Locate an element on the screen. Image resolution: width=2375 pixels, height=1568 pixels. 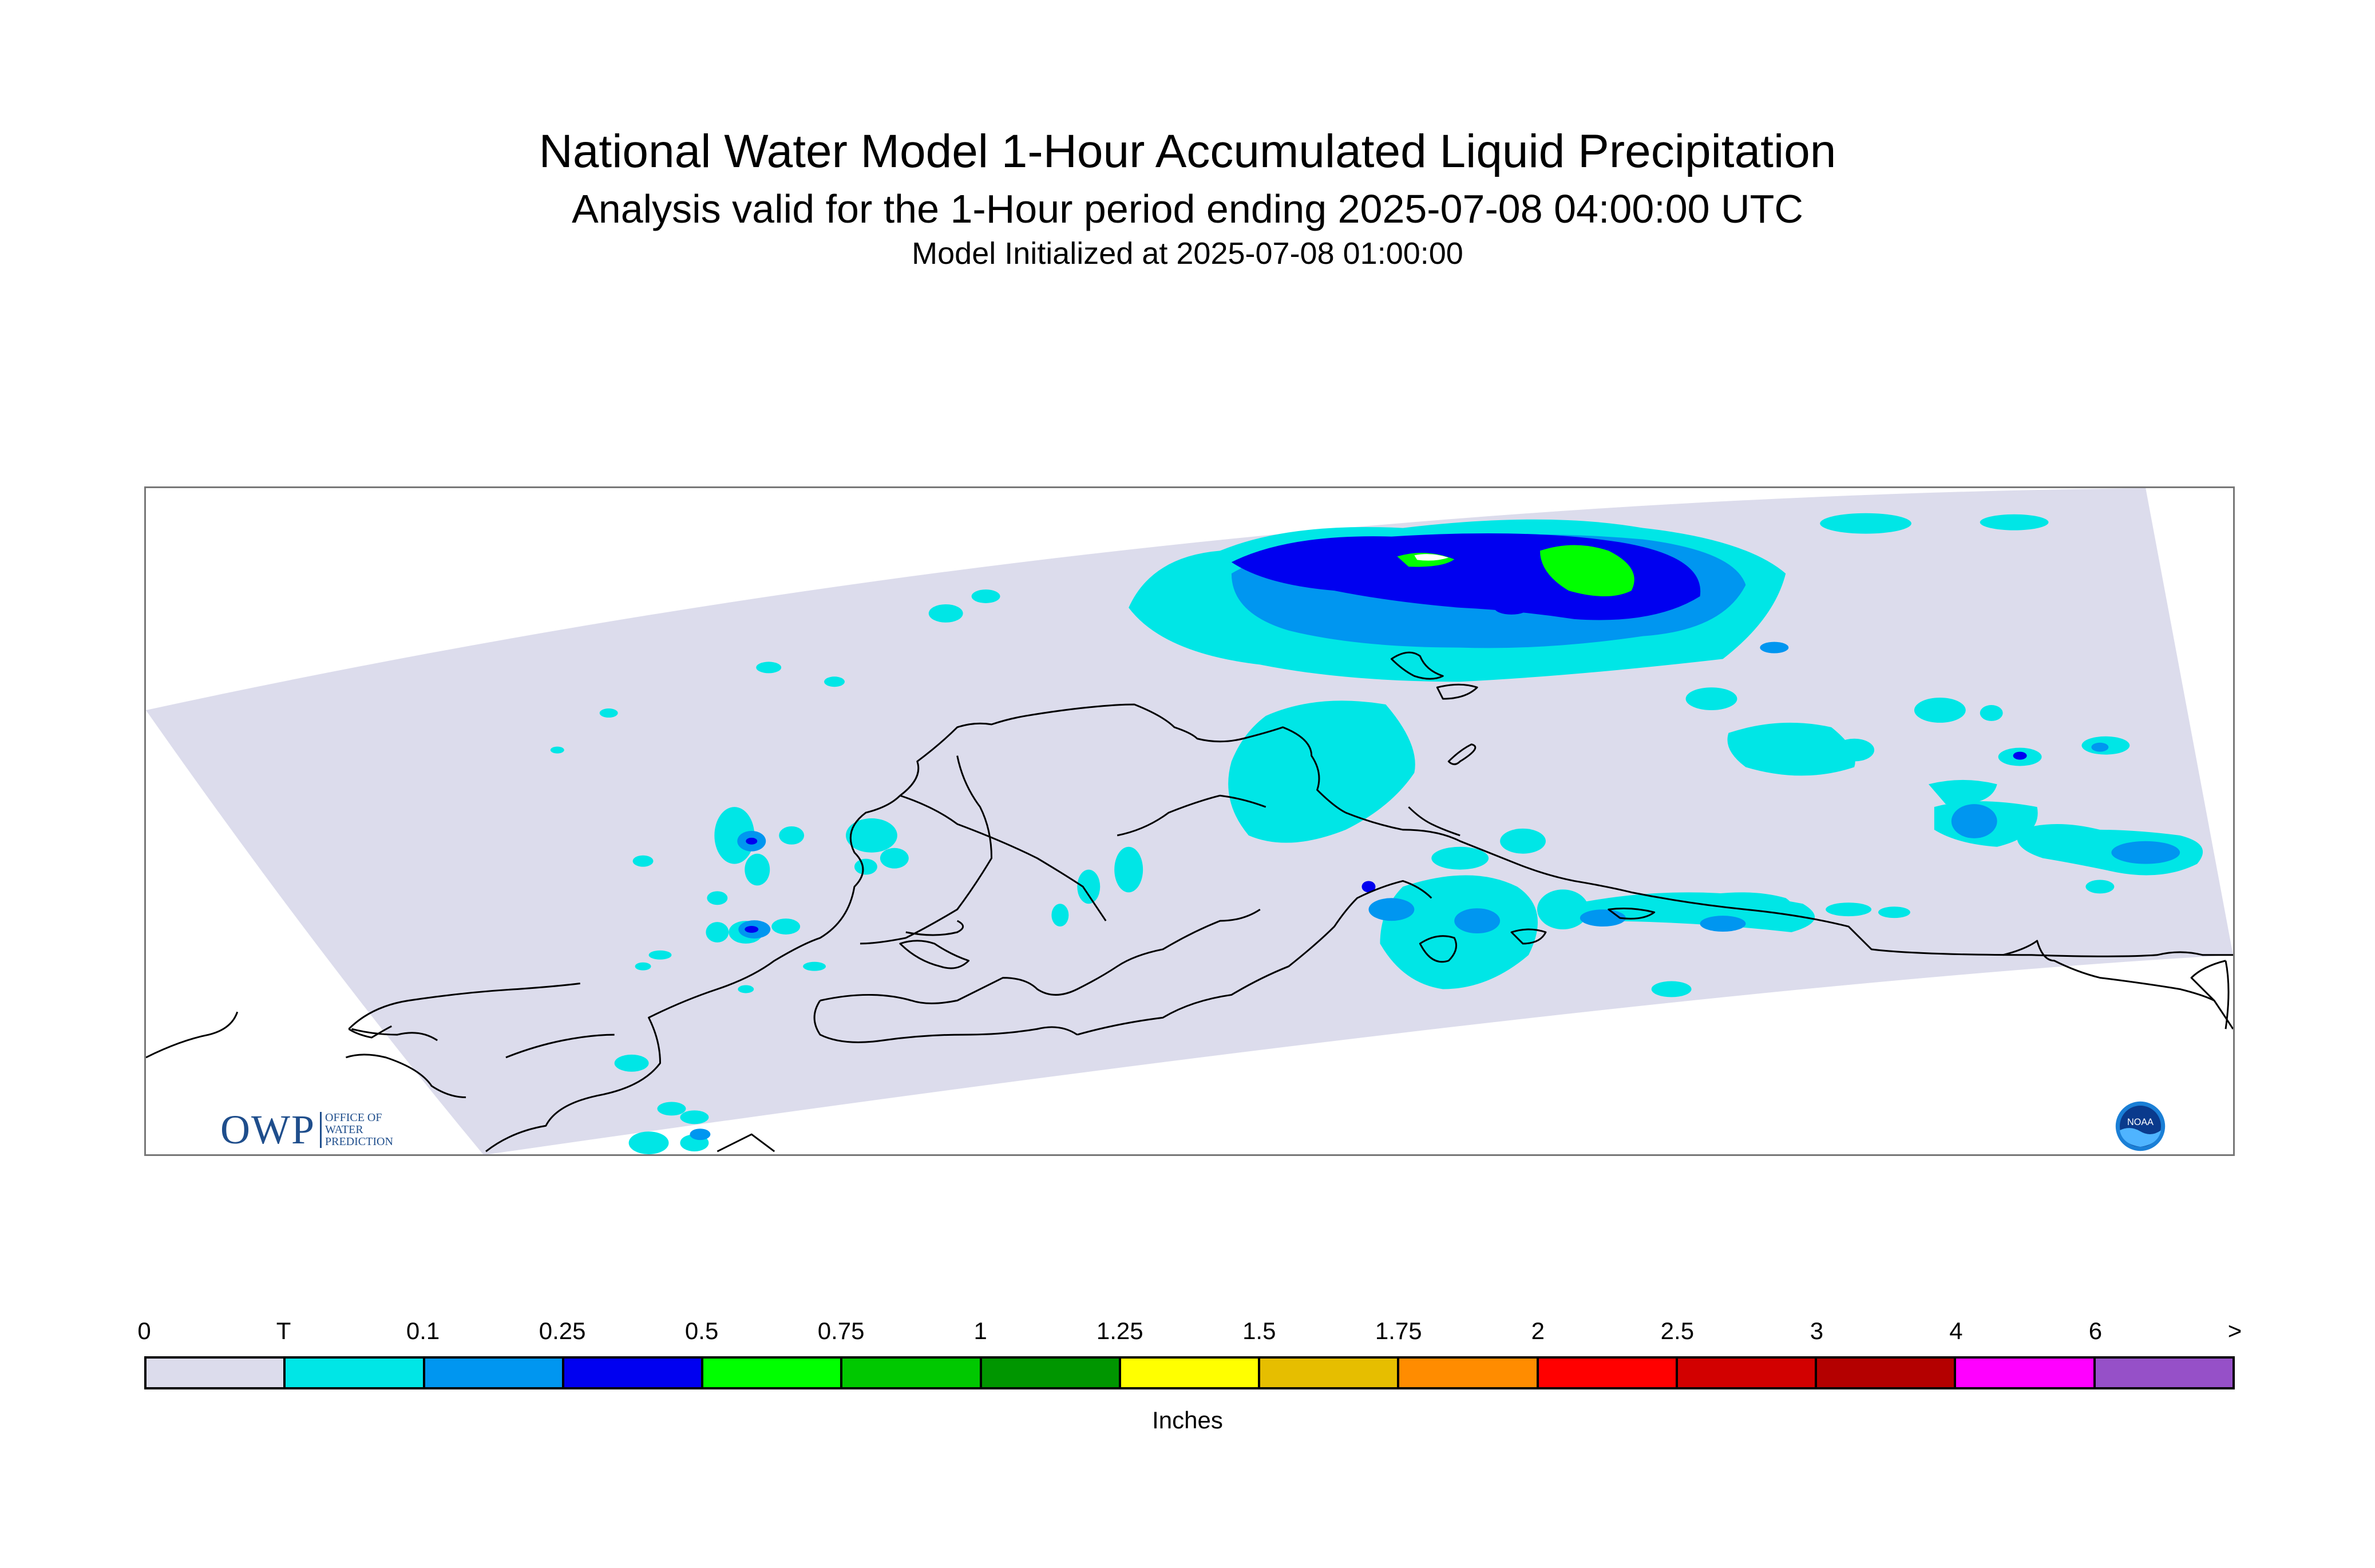
legend-tick-label: 0.5 is located at coordinates (701, 1330).